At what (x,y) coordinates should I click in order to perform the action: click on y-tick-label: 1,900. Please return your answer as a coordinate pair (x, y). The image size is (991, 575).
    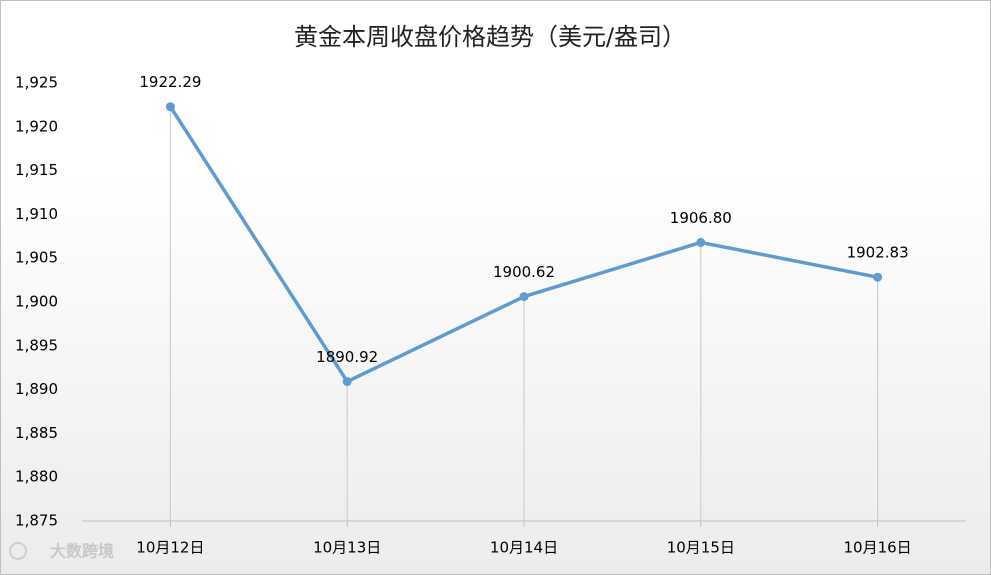
    Looking at the image, I should click on (36, 302).